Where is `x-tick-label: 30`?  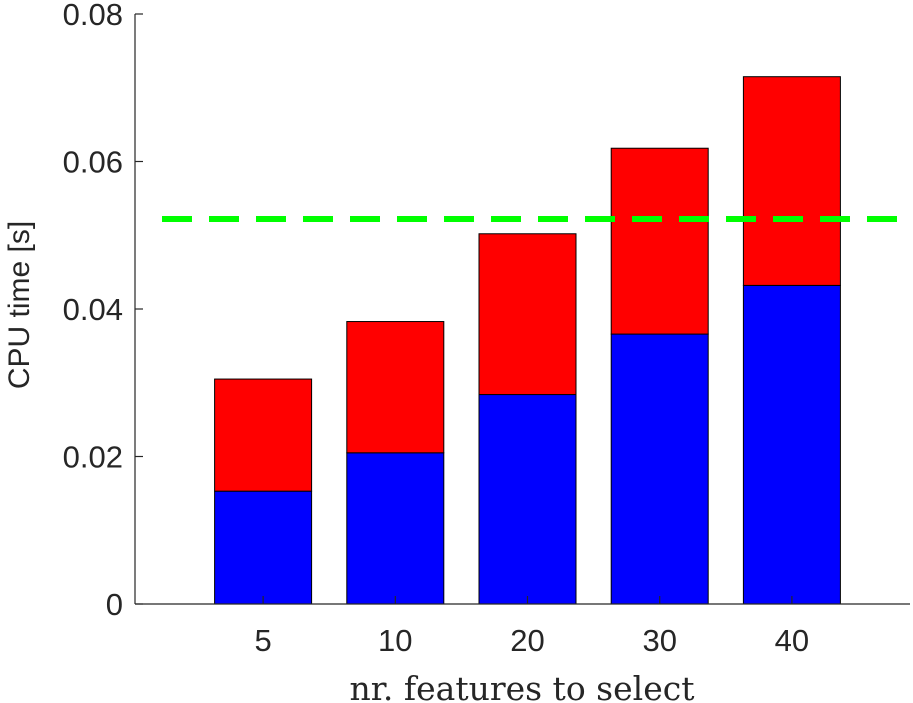 x-tick-label: 30 is located at coordinates (659, 640).